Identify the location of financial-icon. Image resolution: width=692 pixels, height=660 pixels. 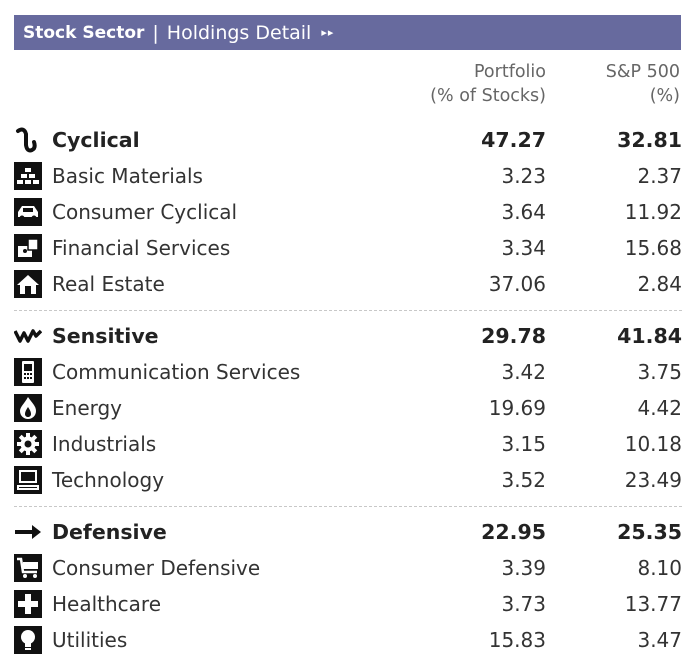
(28, 248).